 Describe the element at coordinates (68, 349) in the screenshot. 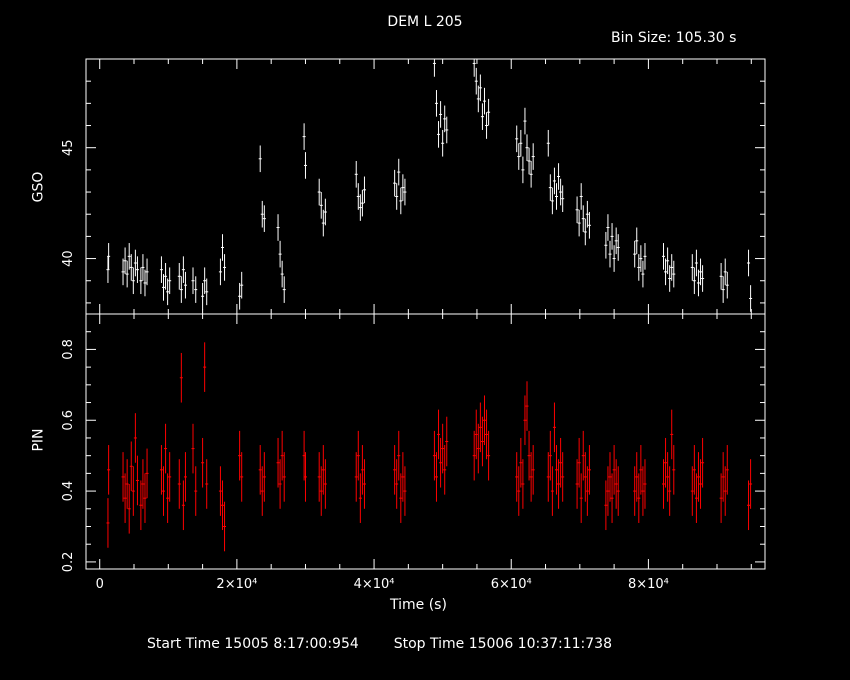

I see `y-tick-label: 0.8` at that location.